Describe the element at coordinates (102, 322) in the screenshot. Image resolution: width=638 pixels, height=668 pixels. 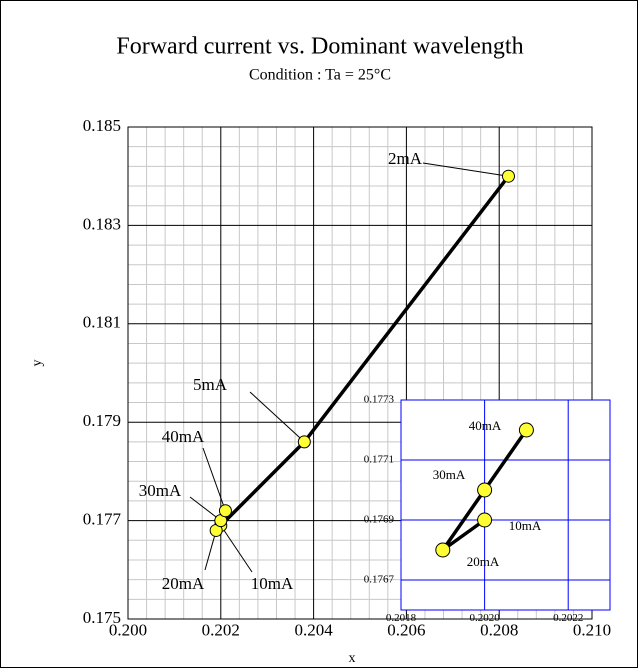
I see `y-tick-label: 0.181` at that location.